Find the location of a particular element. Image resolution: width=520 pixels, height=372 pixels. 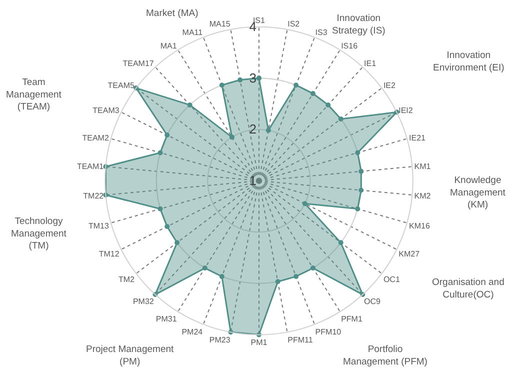

spoke-label: TM22 is located at coordinates (93, 196).